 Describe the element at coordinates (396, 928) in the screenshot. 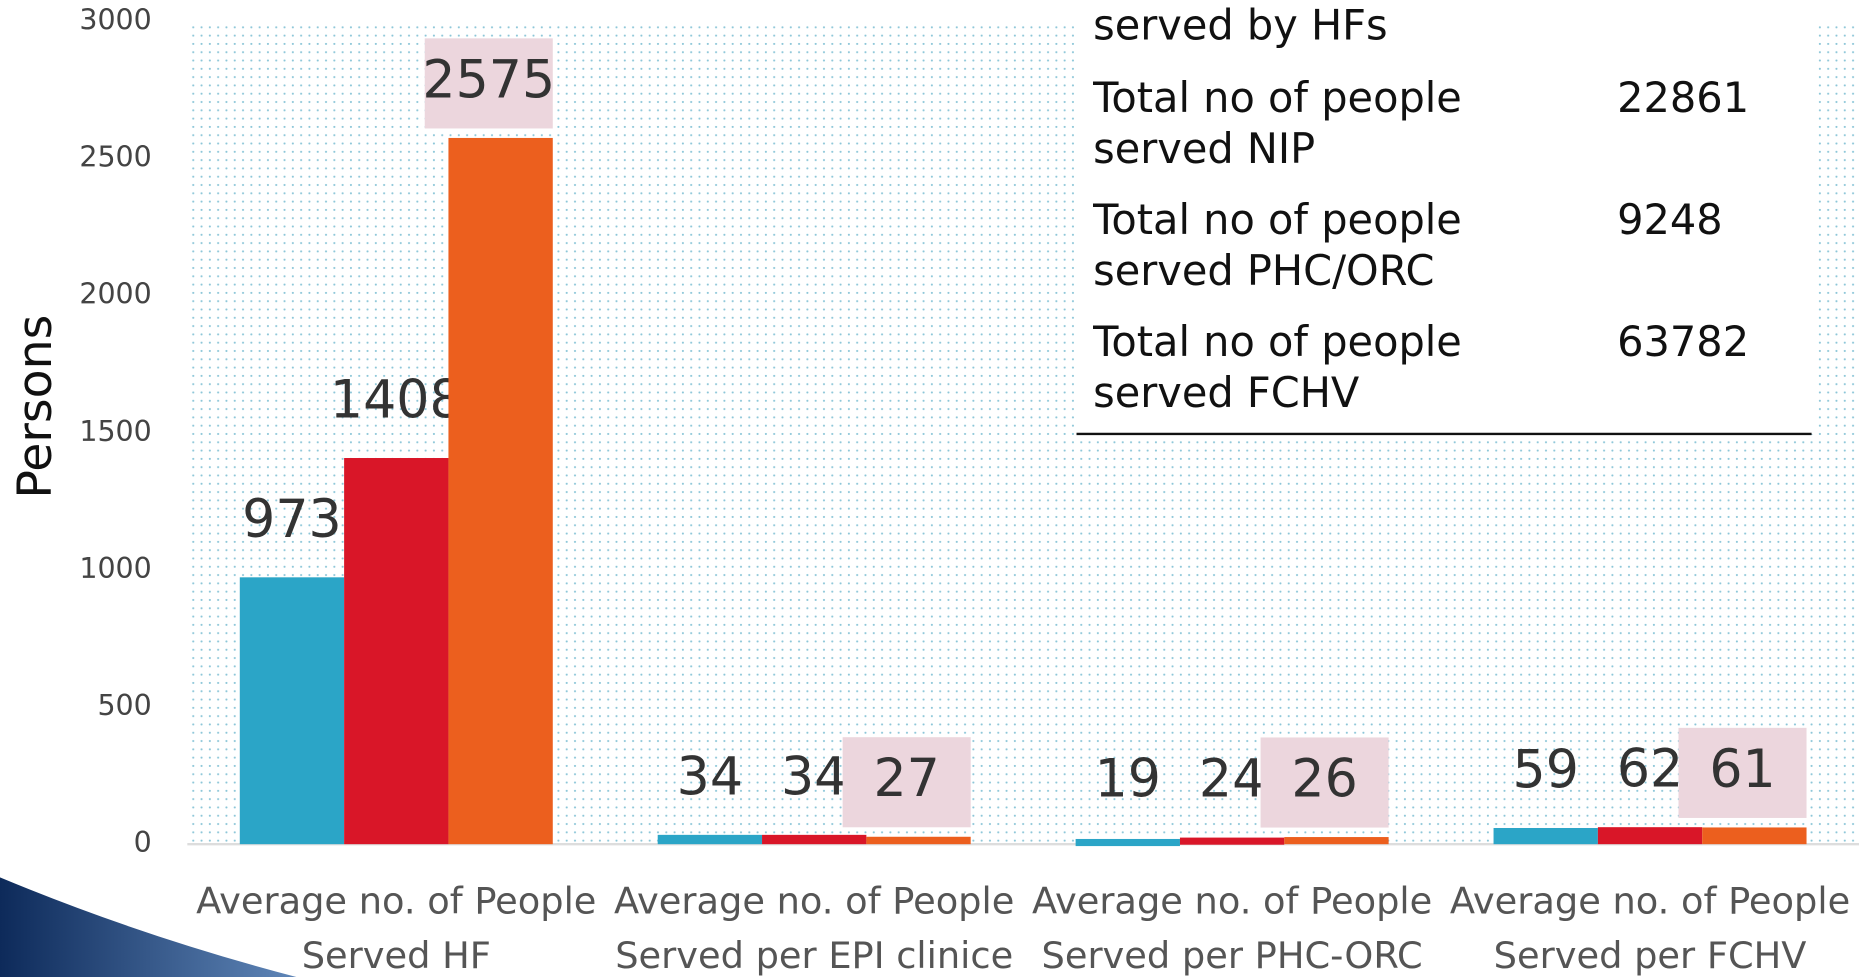

I see `x-tick-label: Average no. of People Served HF` at that location.